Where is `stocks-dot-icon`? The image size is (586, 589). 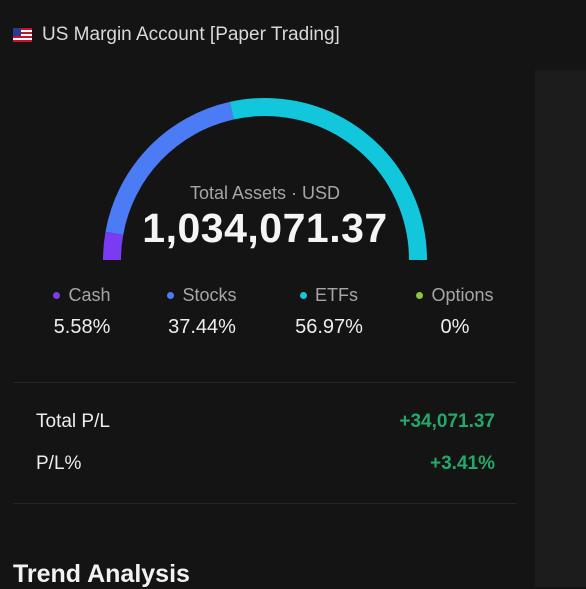
stocks-dot-icon is located at coordinates (171, 295).